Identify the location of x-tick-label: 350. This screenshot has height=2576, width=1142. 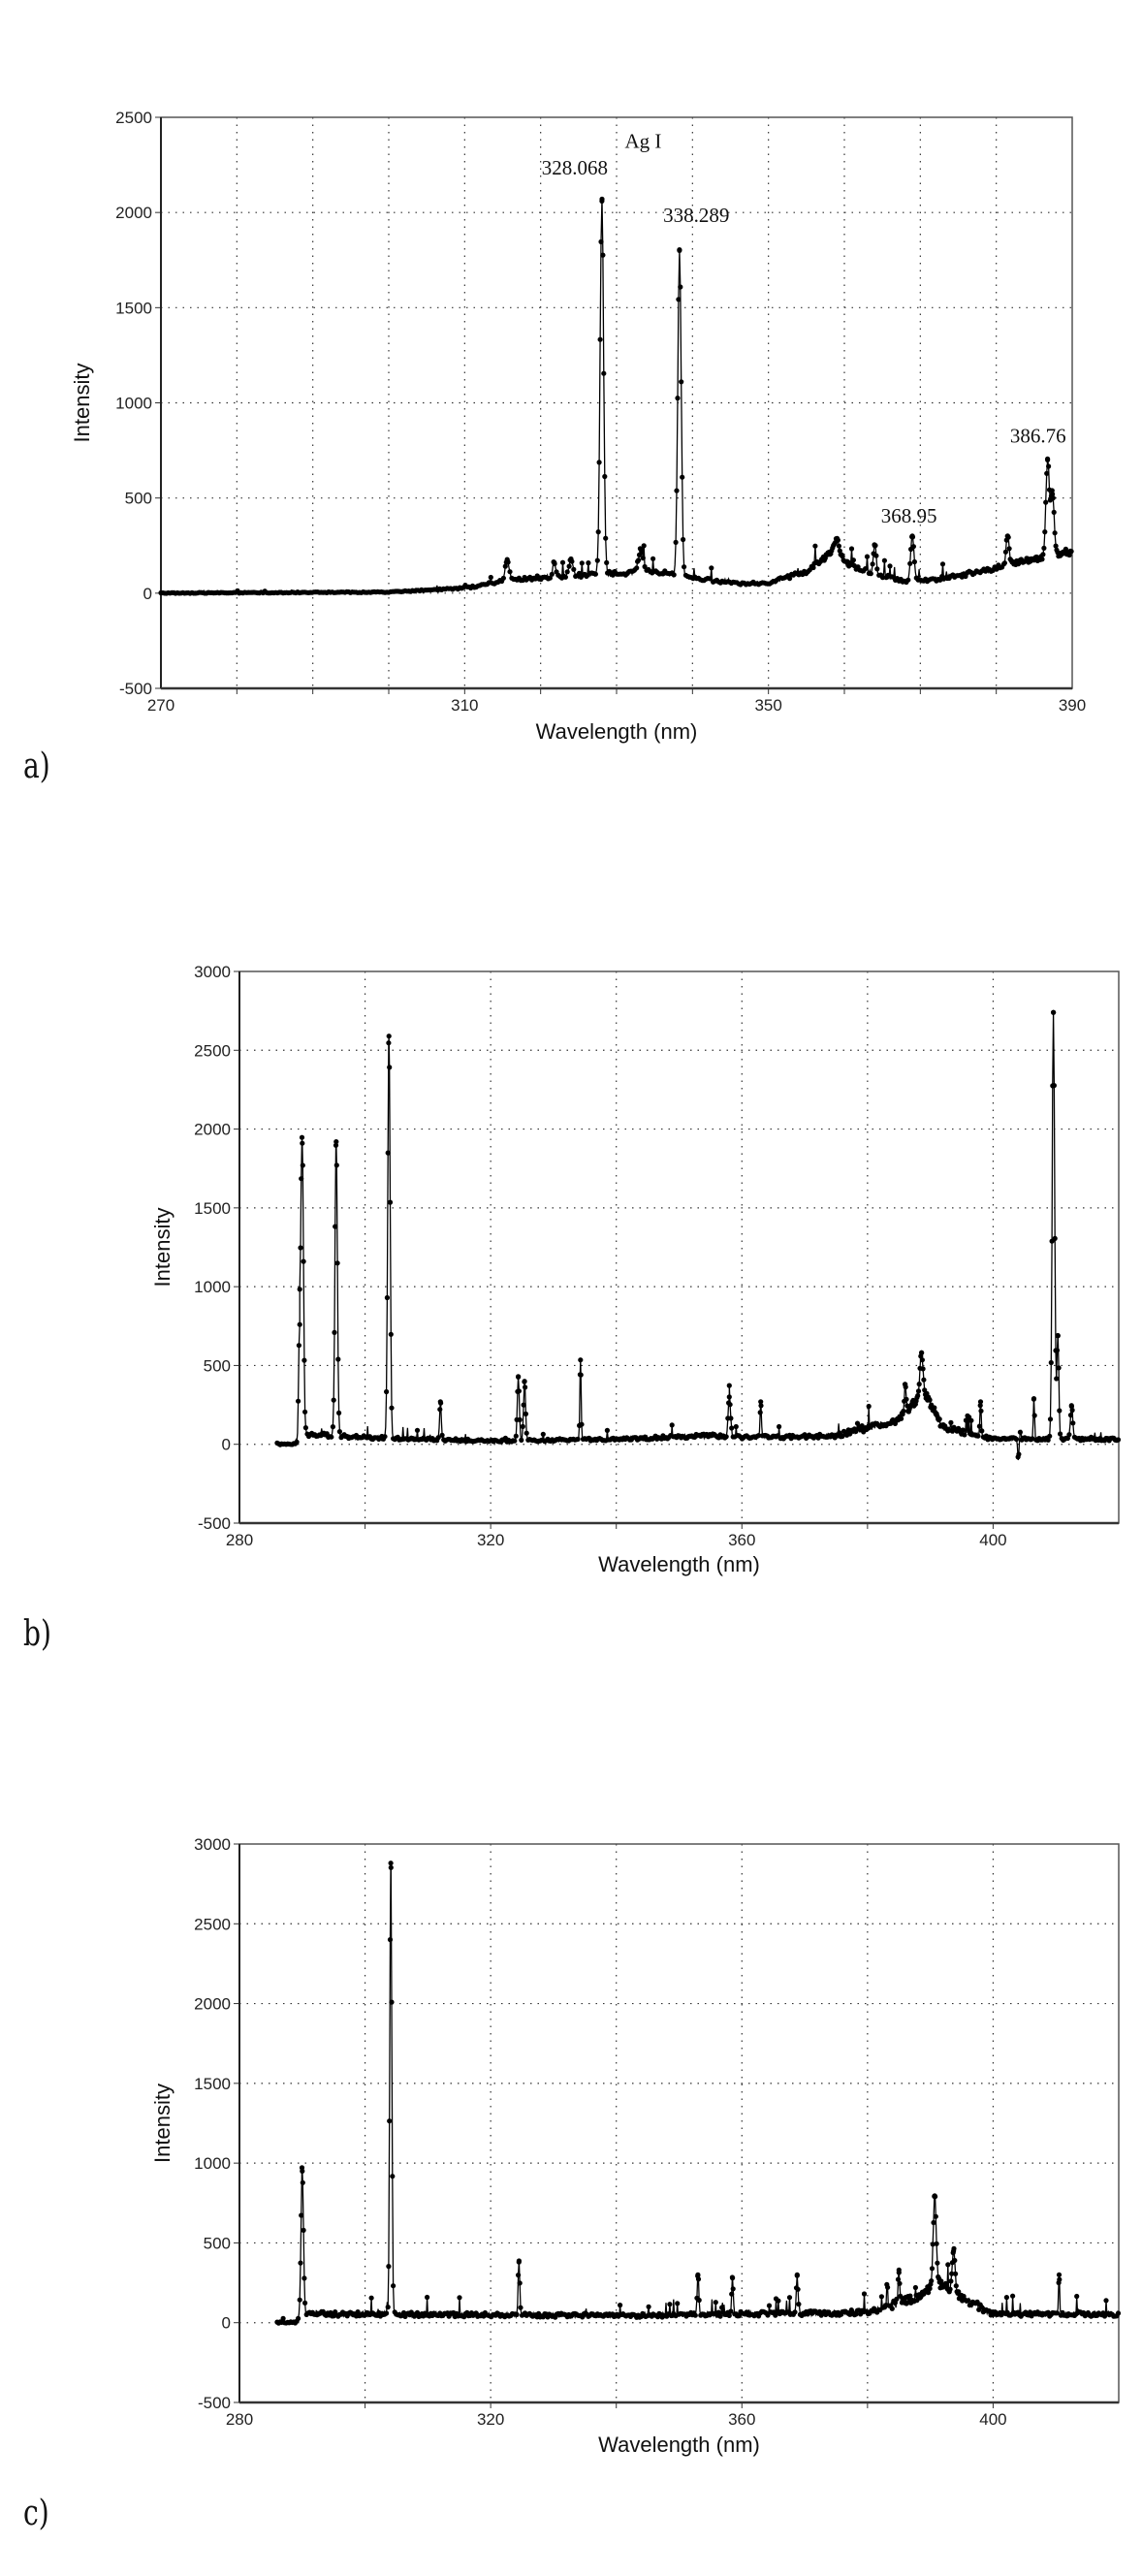
(768, 706).